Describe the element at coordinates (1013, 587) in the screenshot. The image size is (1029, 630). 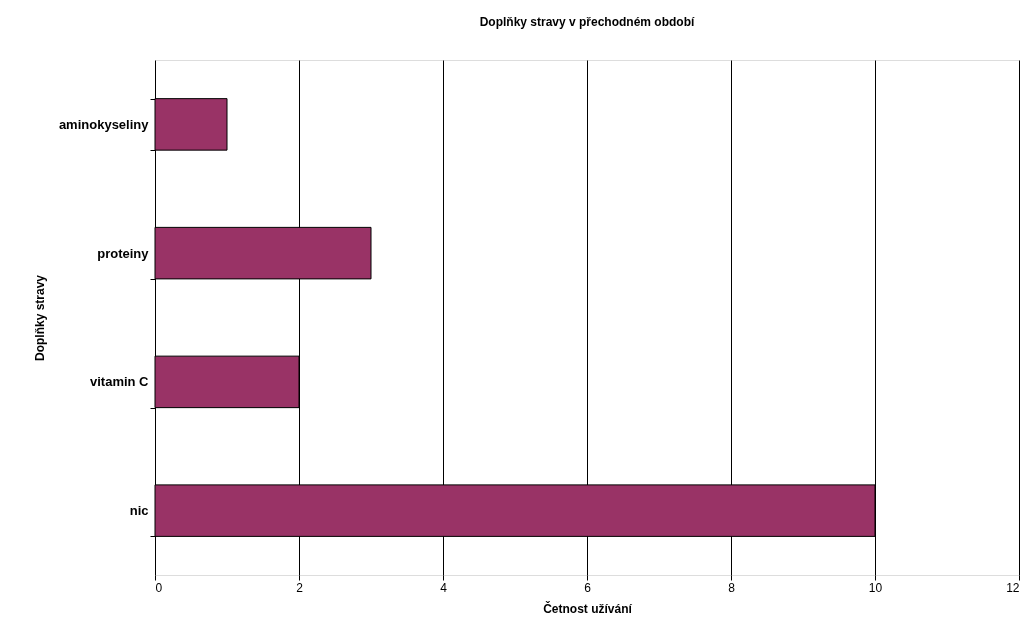
I see `x-tick-label: 12` at that location.